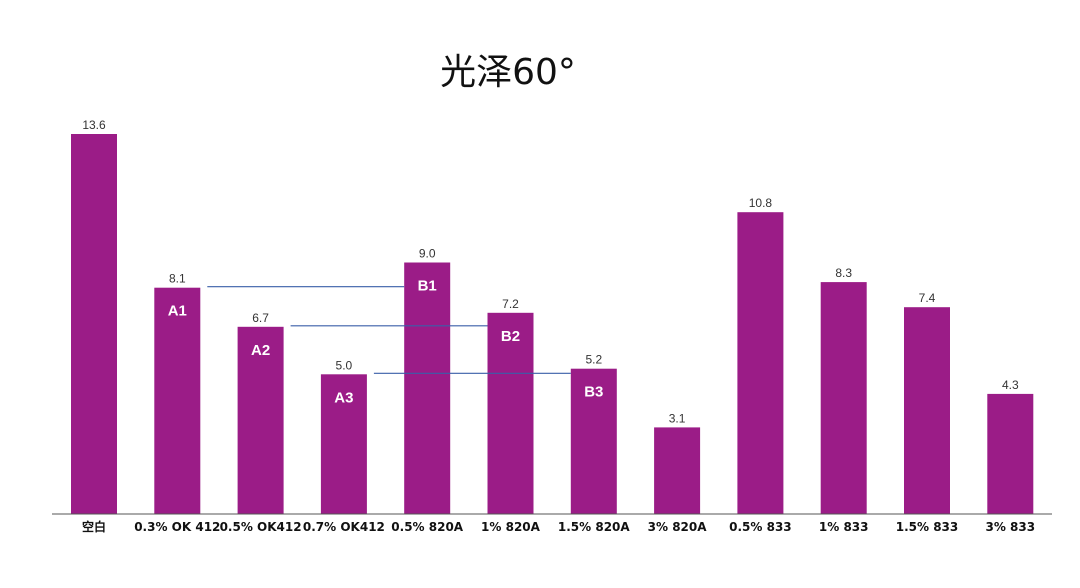  What do you see at coordinates (760, 527) in the screenshot?
I see `x-tick-label: 0.5% 833` at bounding box center [760, 527].